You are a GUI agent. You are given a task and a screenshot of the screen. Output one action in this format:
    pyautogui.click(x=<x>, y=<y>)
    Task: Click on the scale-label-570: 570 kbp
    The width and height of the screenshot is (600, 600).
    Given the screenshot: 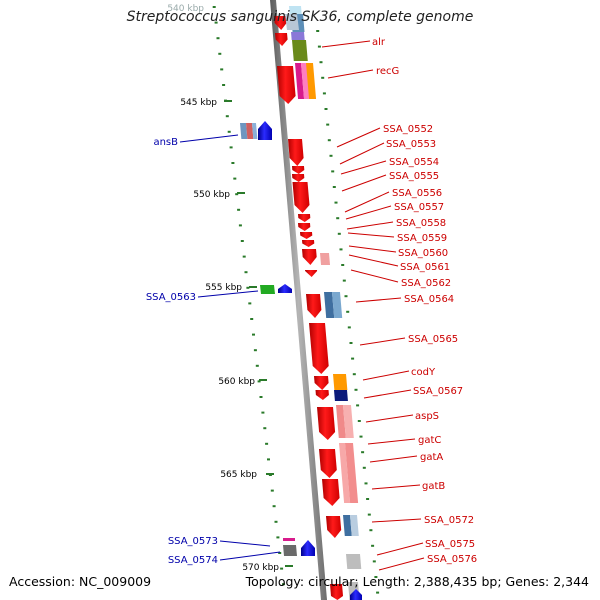 What is the action you would take?
    pyautogui.click(x=260, y=568)
    